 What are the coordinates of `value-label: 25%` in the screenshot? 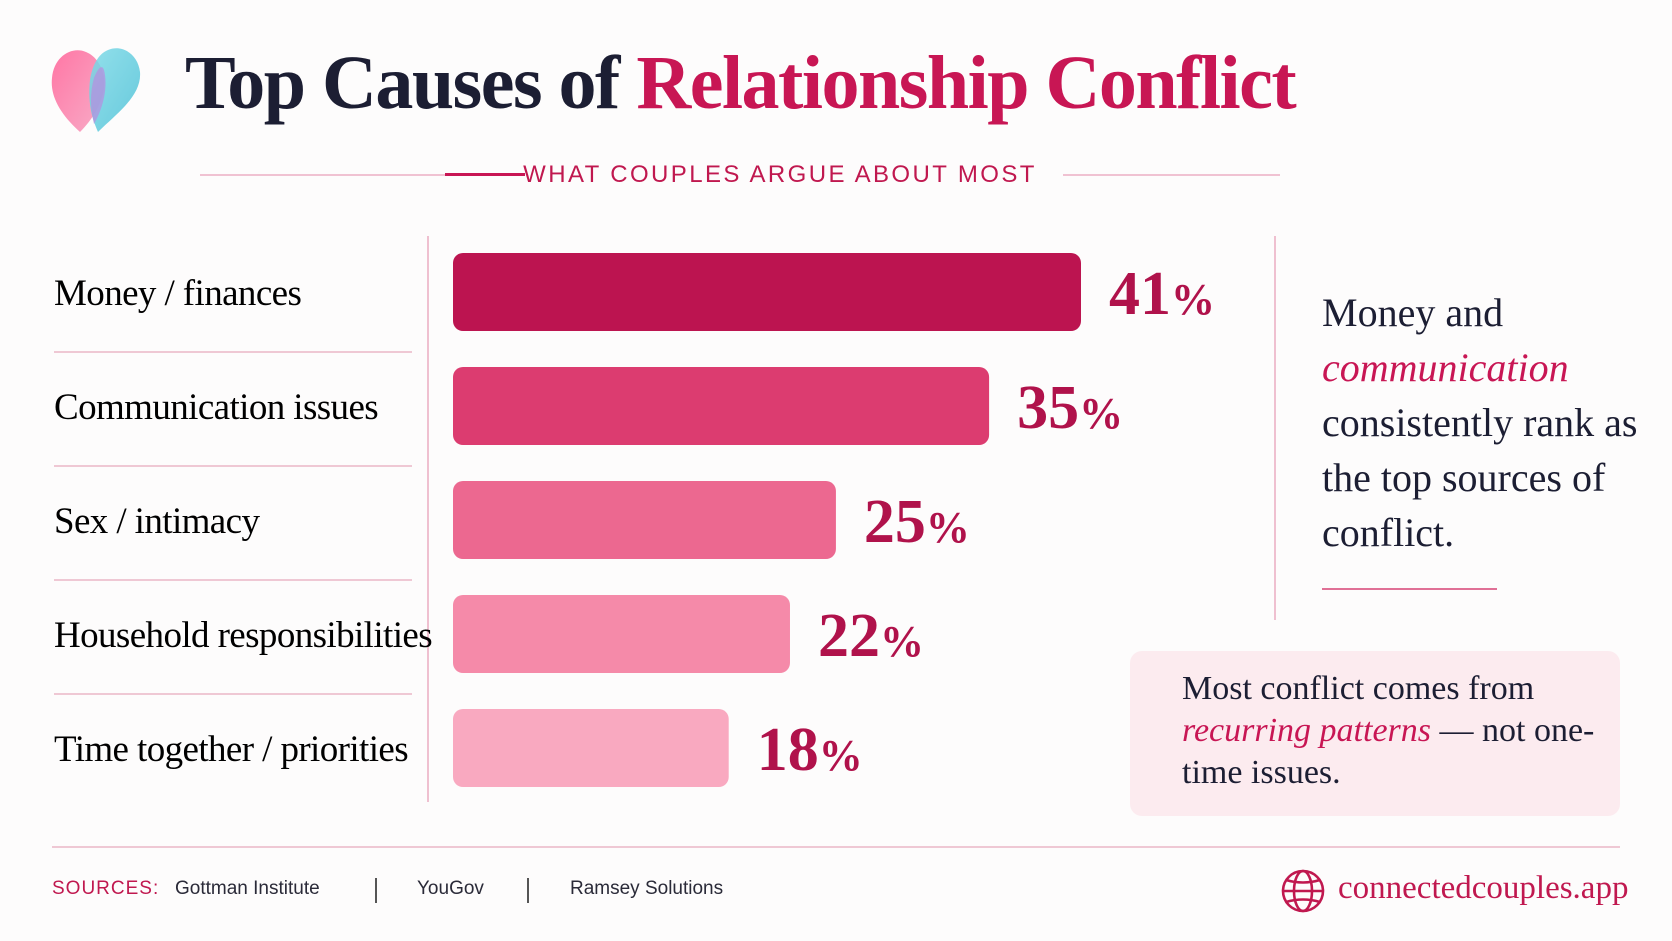 It's located at (917, 522).